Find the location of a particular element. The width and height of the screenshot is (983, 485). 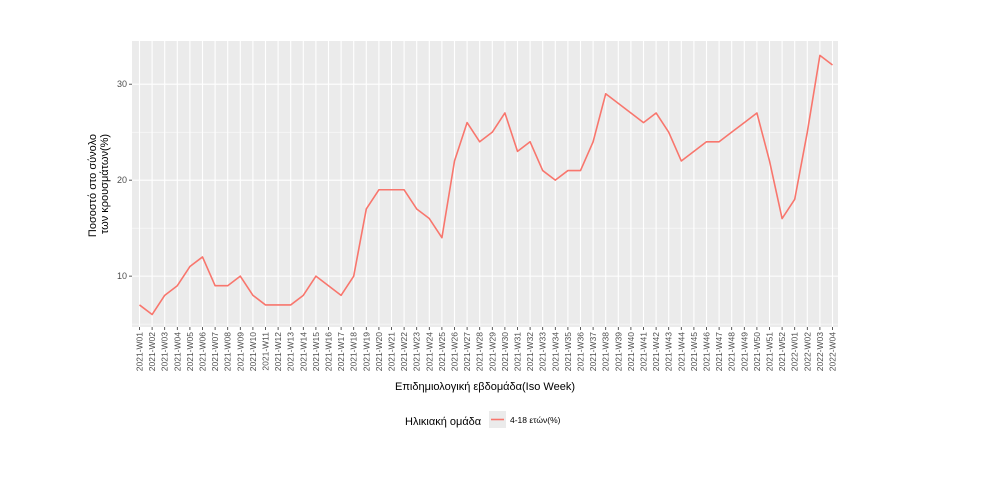

x-tick-label: 2021-W39 is located at coordinates (618, 351).